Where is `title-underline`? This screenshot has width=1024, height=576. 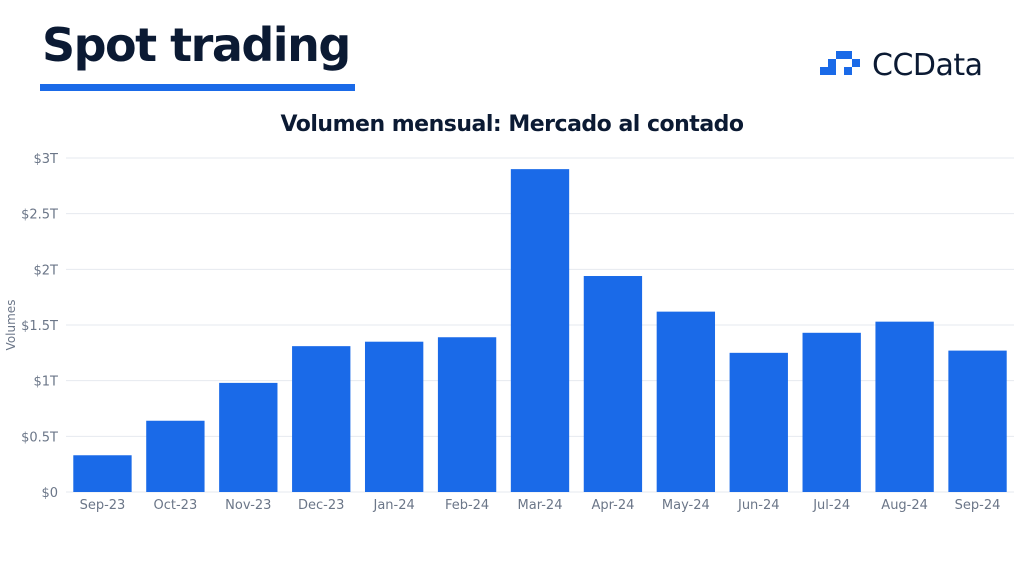 title-underline is located at coordinates (197, 87).